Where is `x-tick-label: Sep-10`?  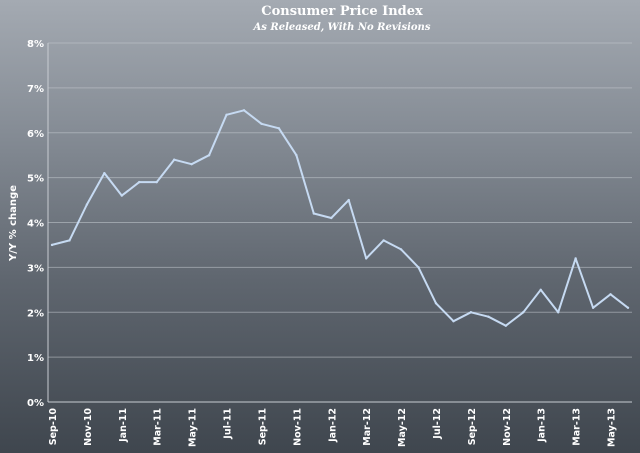
x-tick-label: Sep-10 is located at coordinates (53, 427).